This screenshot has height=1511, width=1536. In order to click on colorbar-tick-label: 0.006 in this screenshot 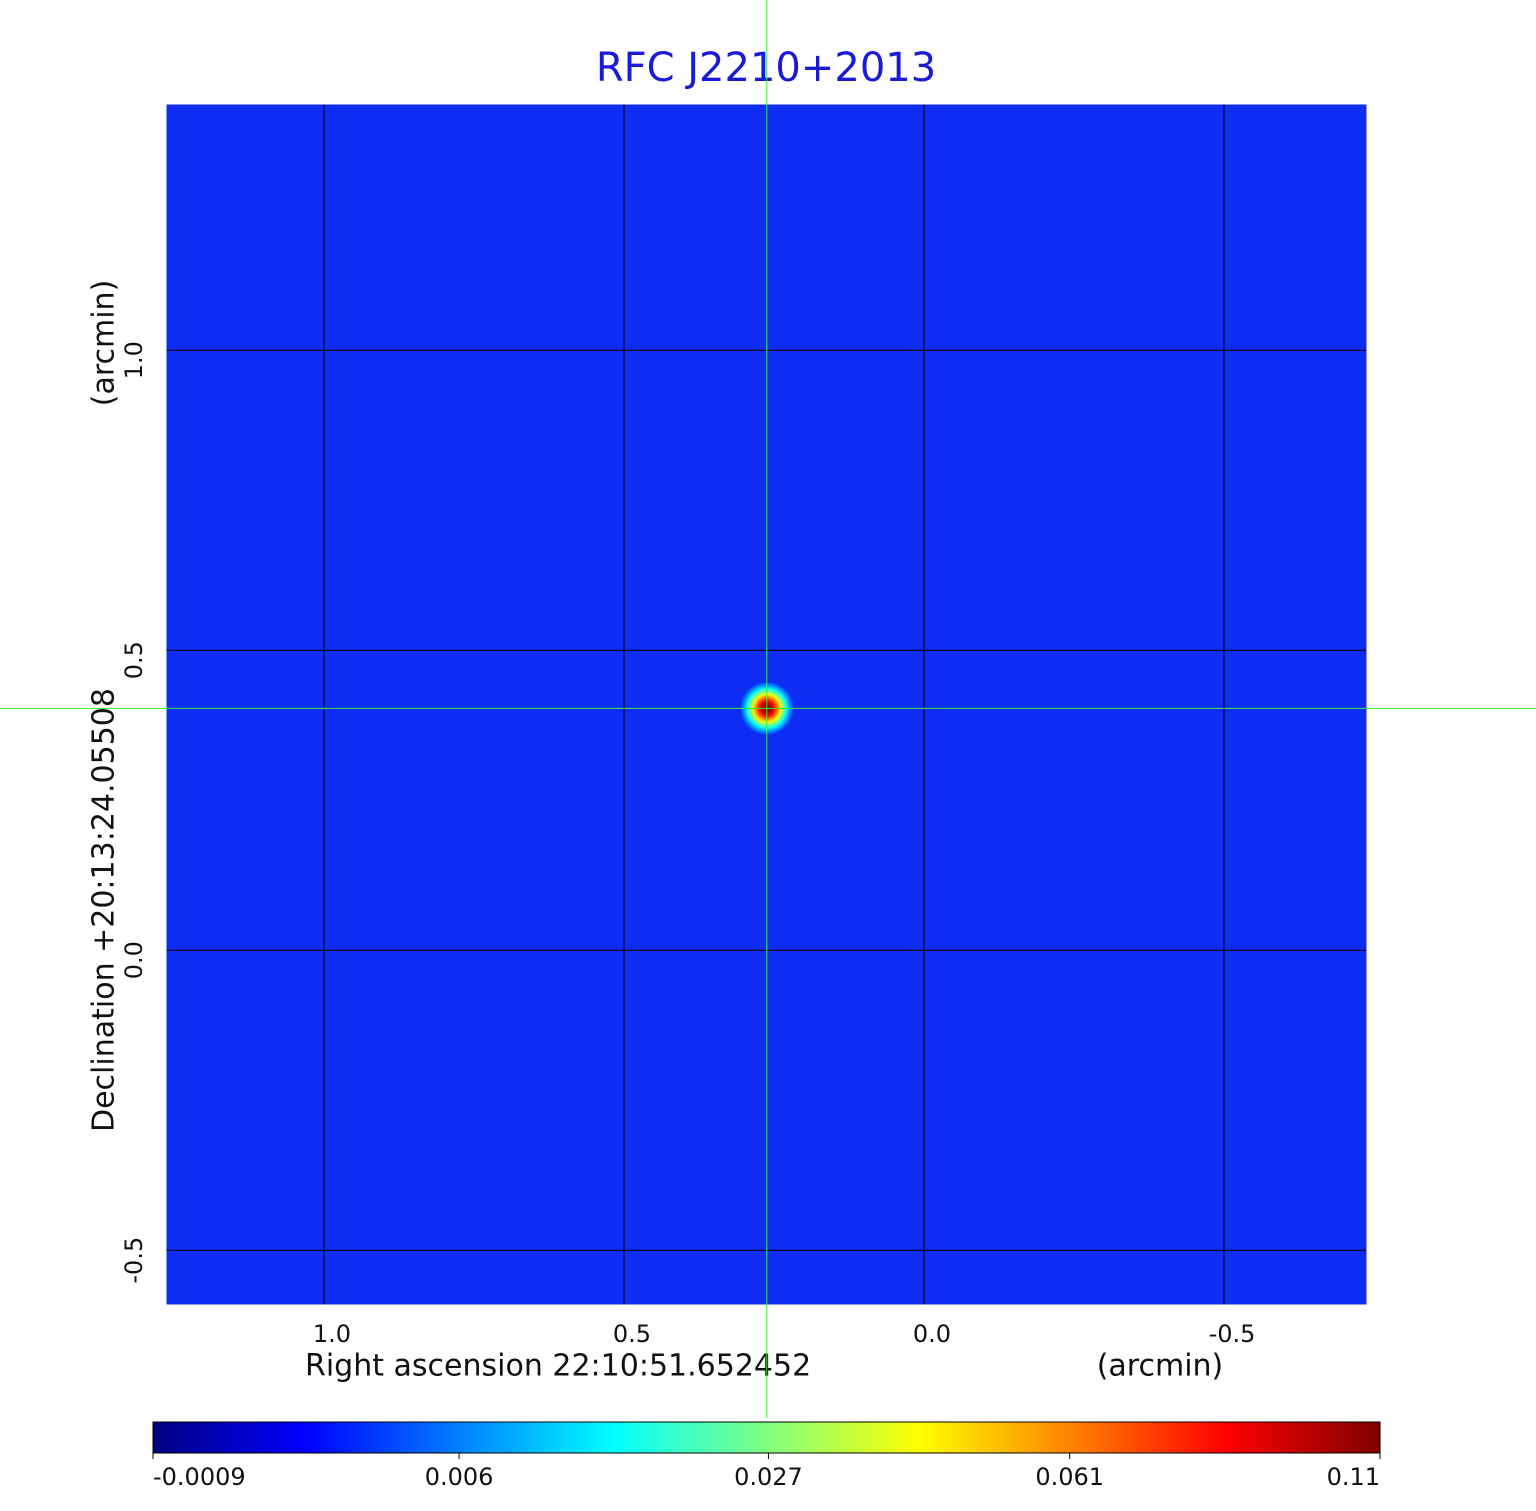, I will do `click(459, 1477)`.